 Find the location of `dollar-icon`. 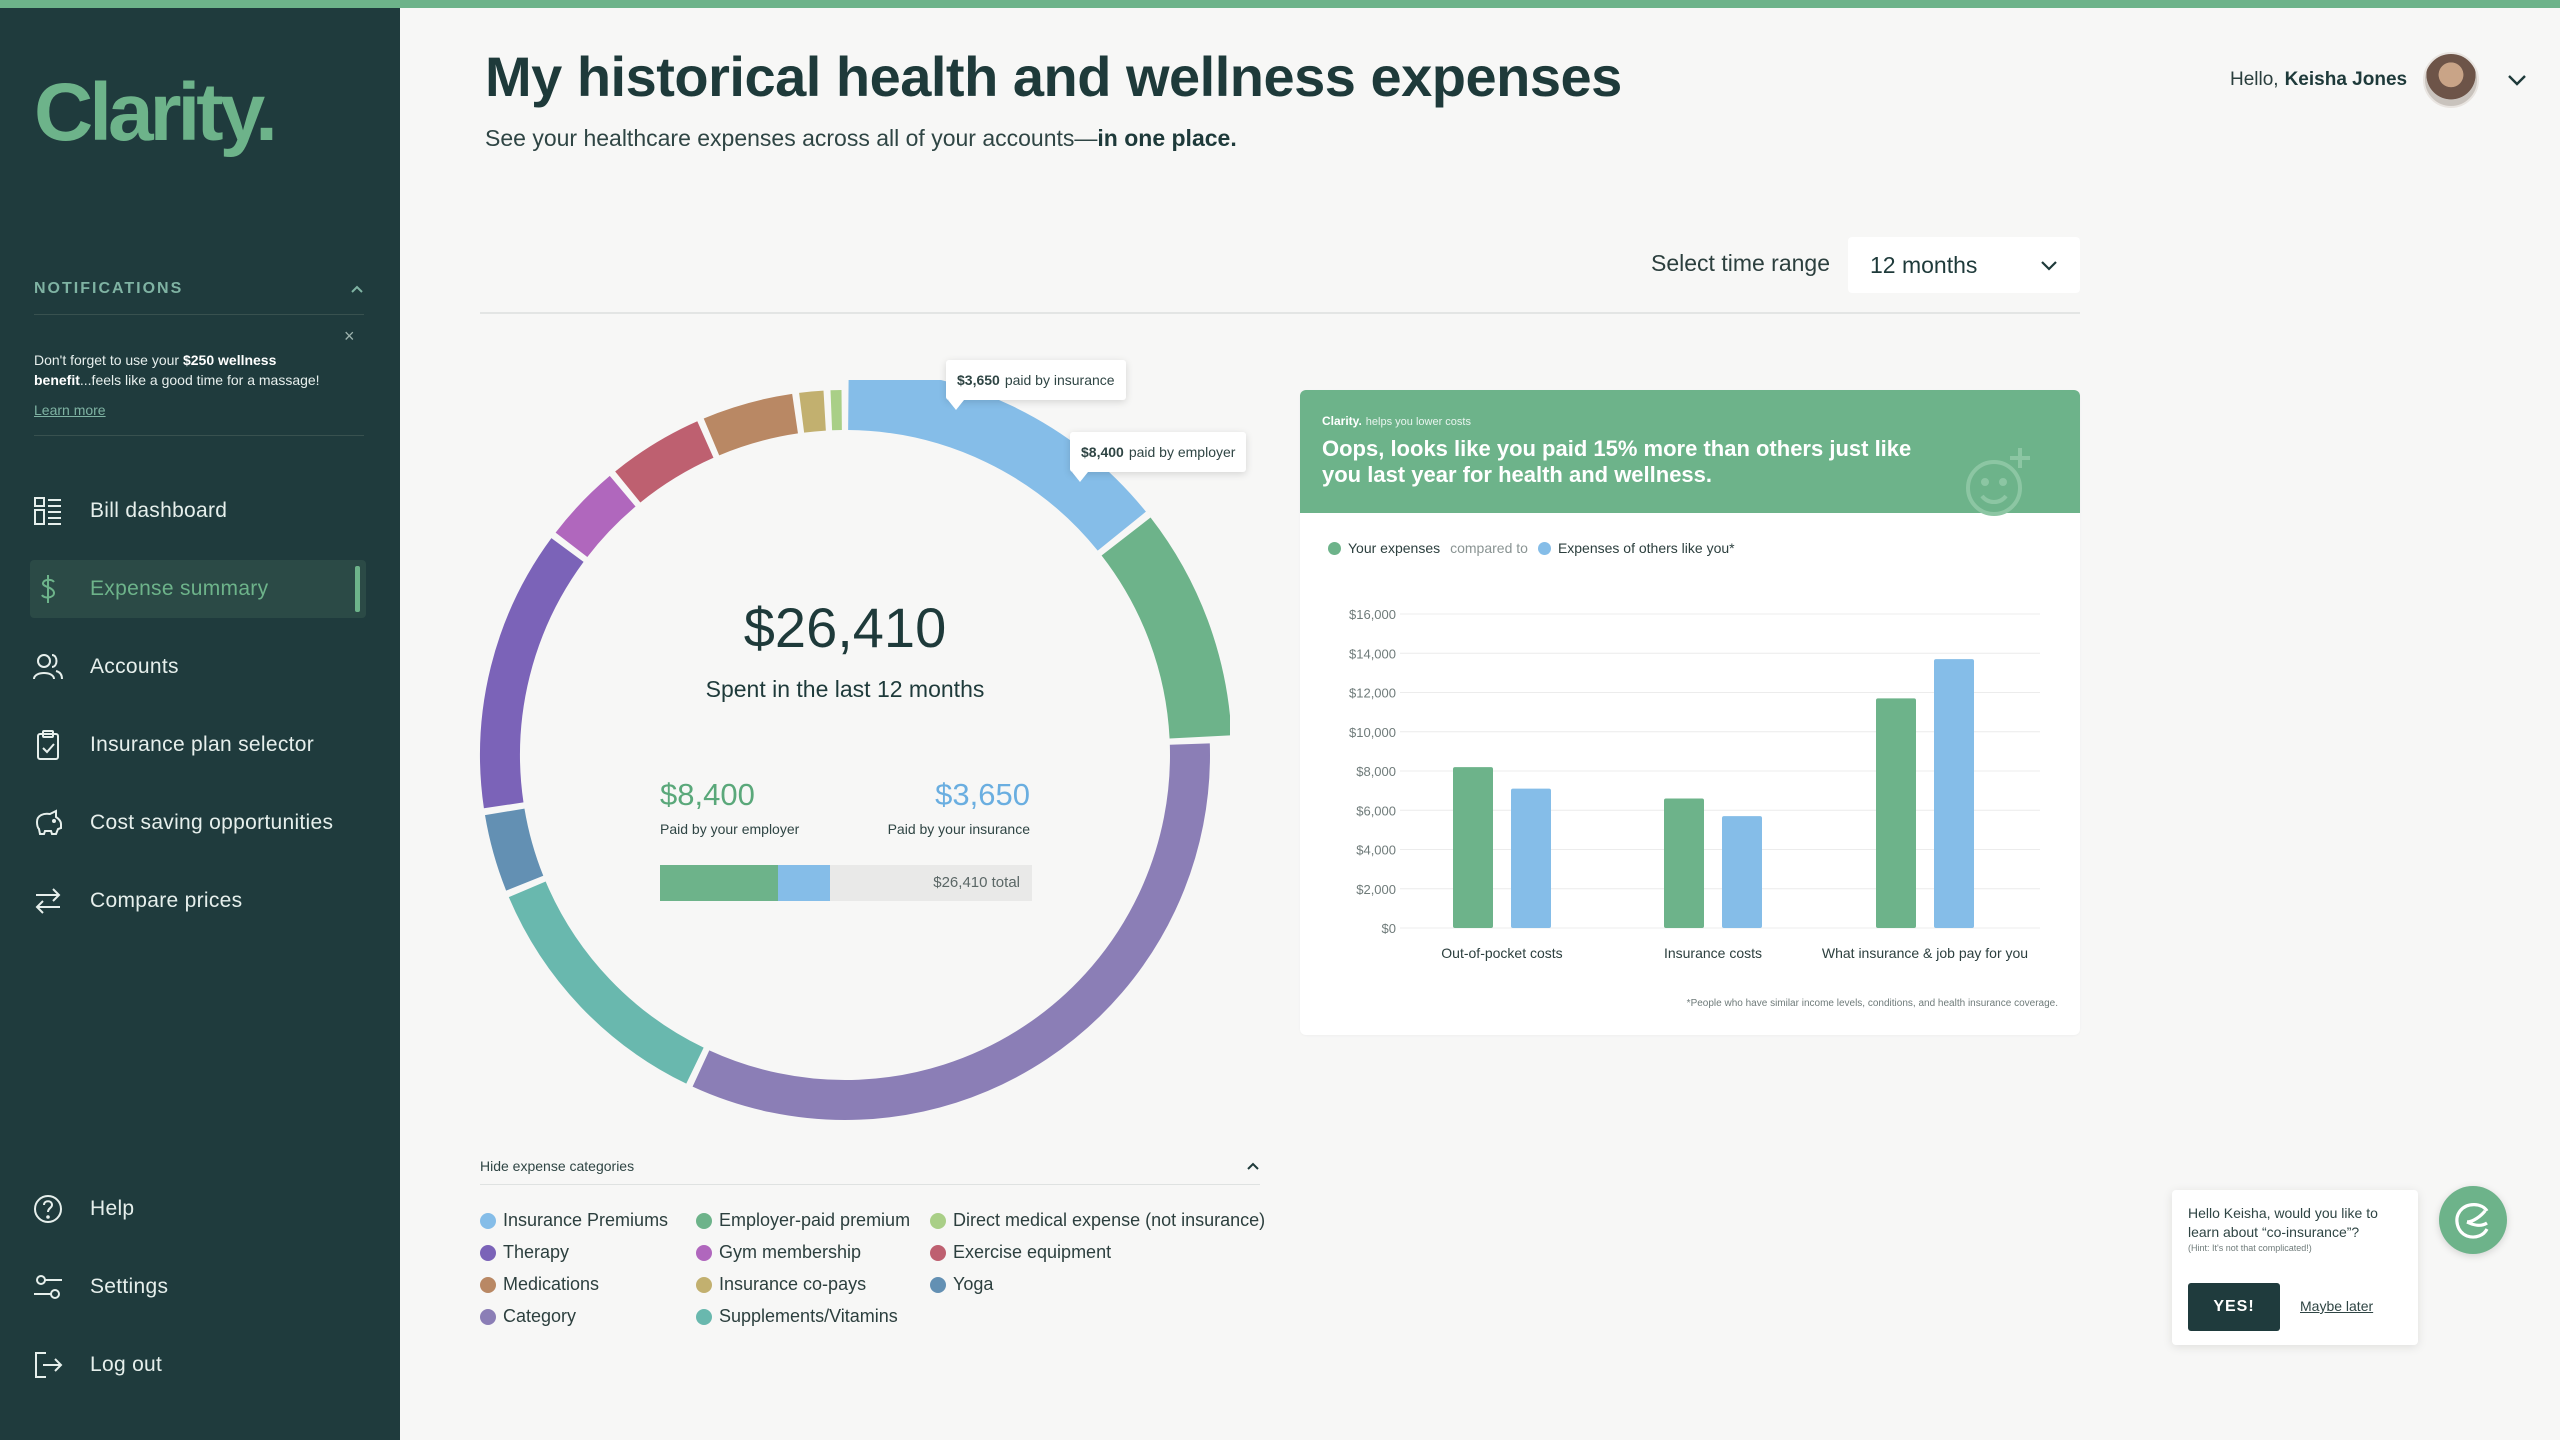

dollar-icon is located at coordinates (48, 589).